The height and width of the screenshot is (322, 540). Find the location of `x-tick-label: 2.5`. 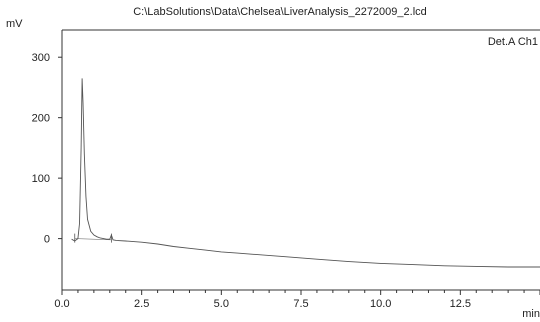

x-tick-label: 2.5 is located at coordinates (141, 304).